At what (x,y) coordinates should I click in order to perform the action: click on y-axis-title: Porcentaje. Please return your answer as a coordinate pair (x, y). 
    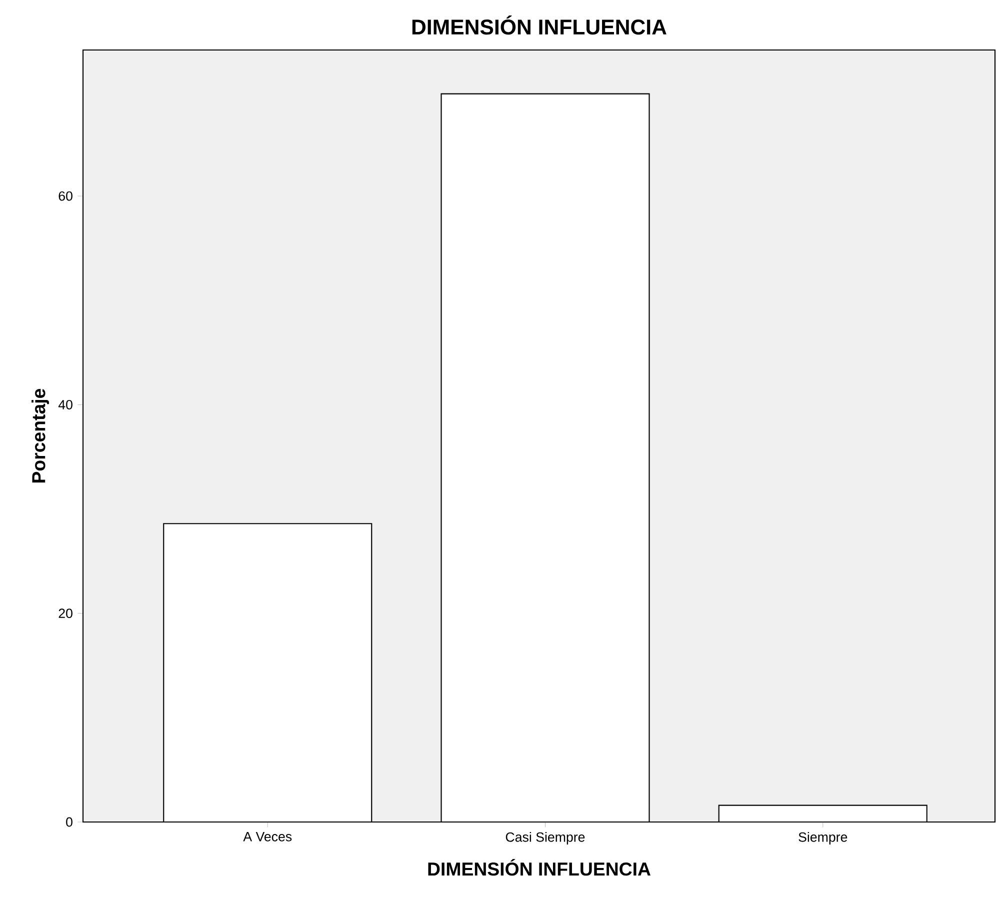
    Looking at the image, I should click on (40, 435).